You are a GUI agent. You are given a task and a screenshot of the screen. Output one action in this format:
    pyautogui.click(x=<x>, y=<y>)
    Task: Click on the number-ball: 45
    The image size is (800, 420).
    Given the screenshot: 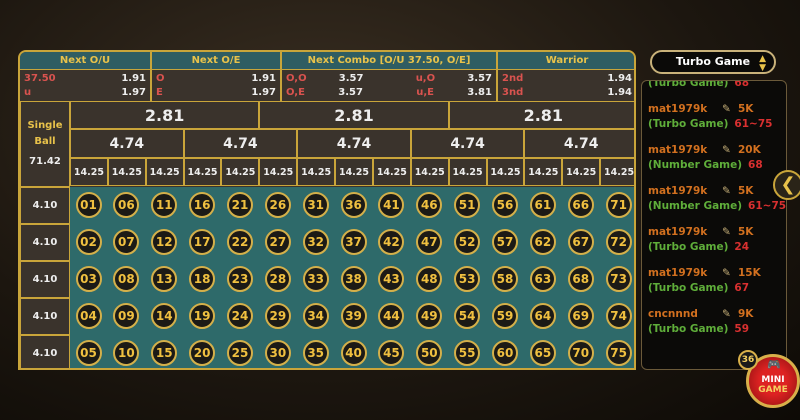 What is the action you would take?
    pyautogui.click(x=391, y=353)
    